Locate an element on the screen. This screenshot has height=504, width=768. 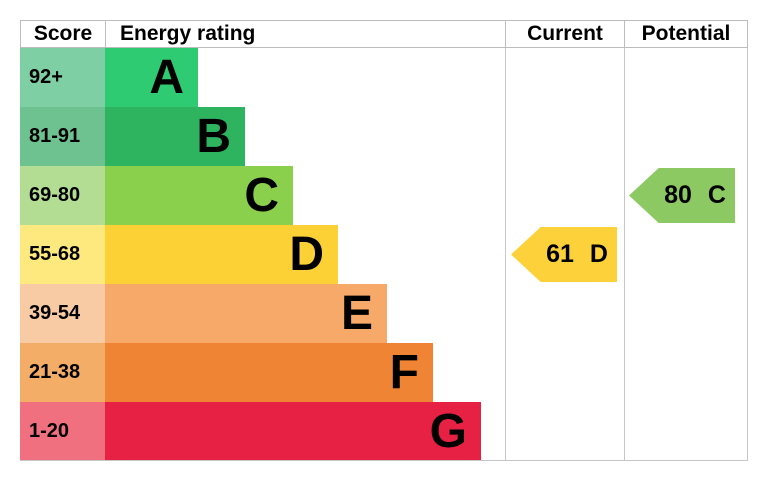
table-right-border is located at coordinates (747, 254).